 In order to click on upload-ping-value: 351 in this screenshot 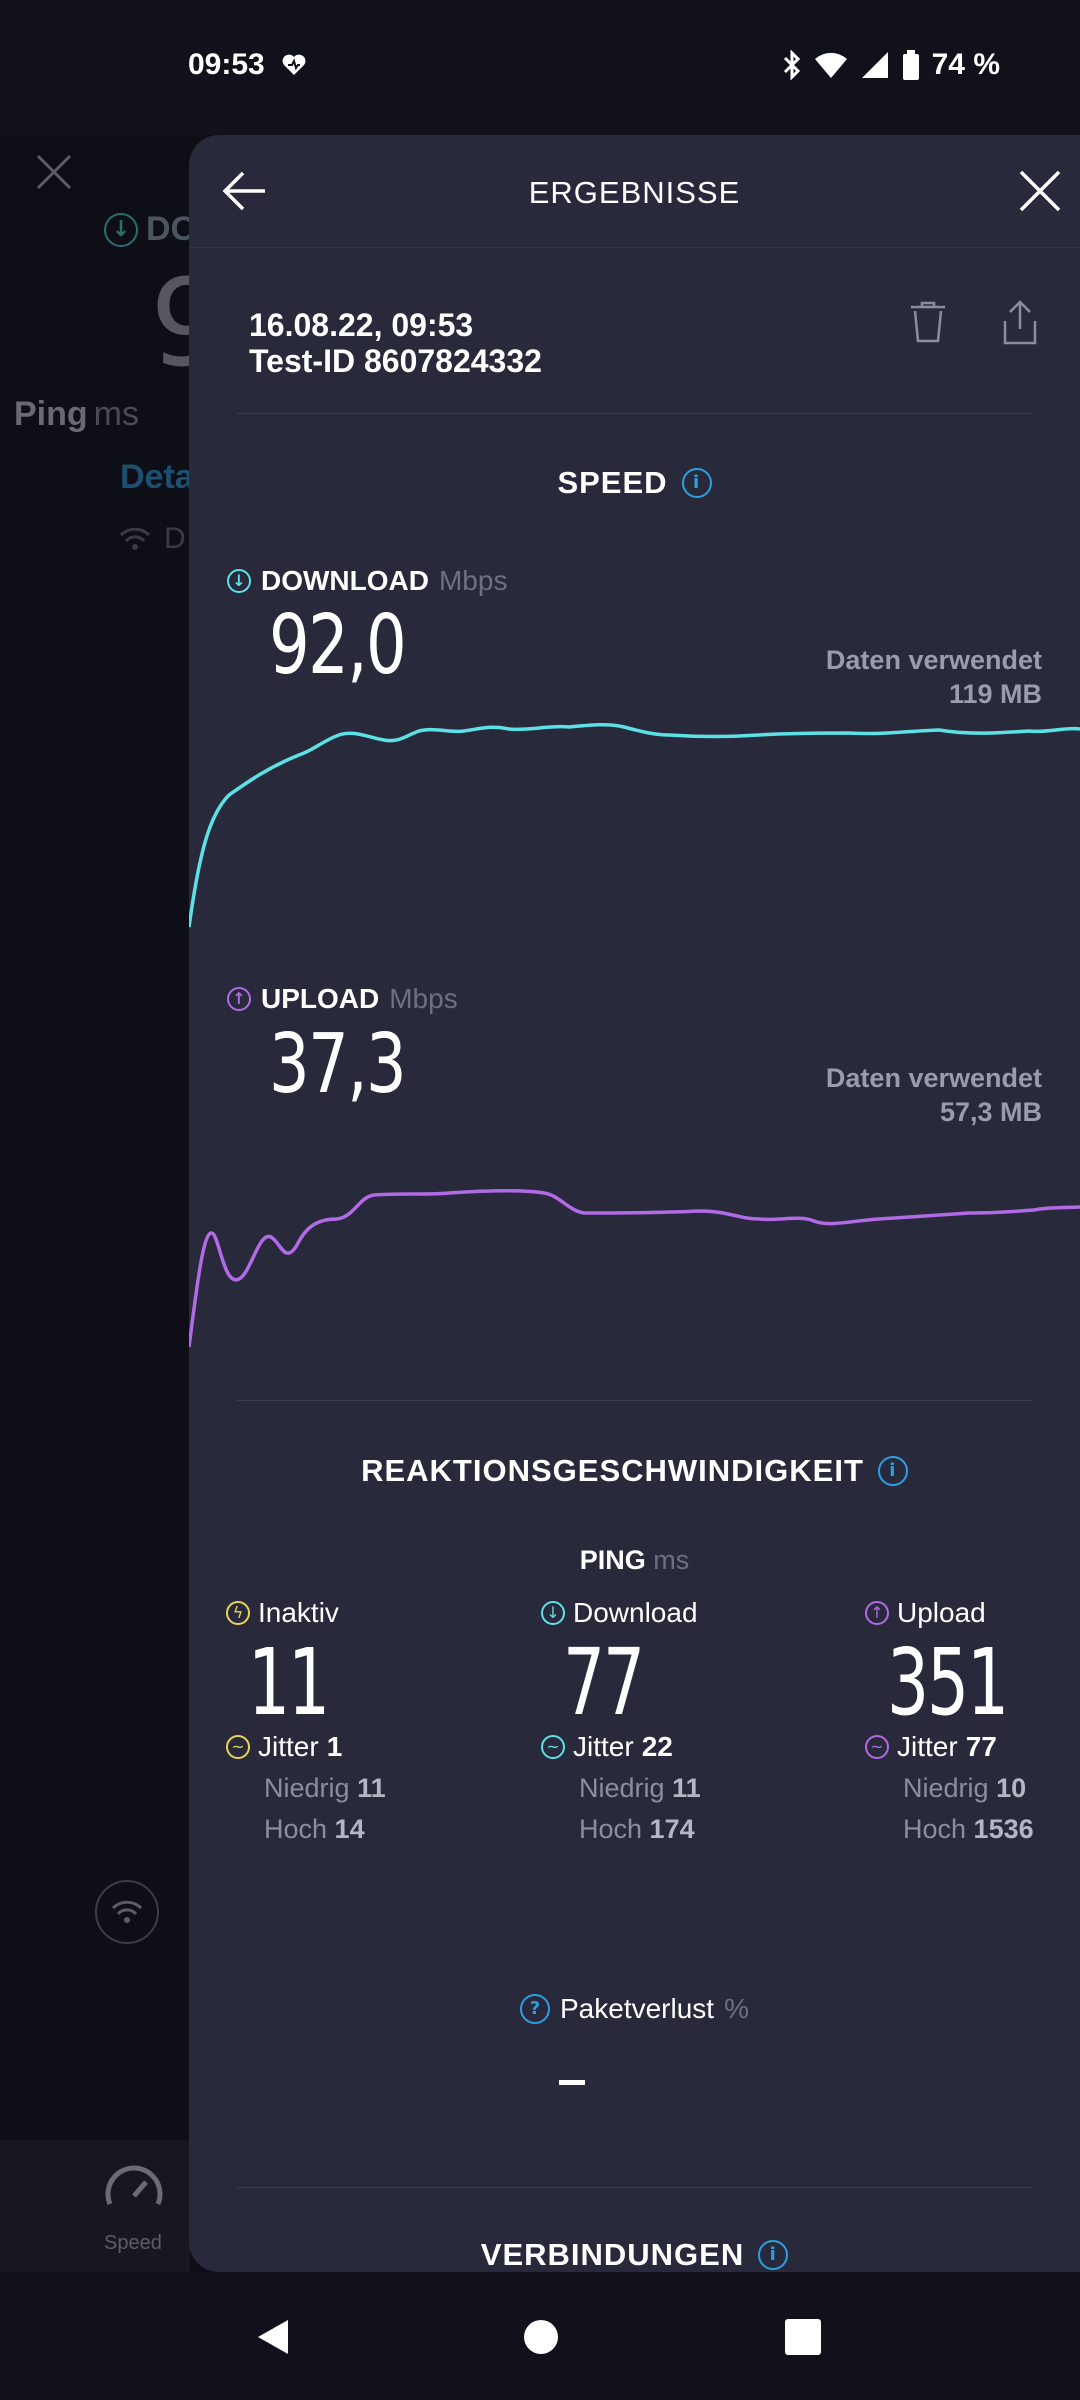, I will do `click(948, 1682)`.